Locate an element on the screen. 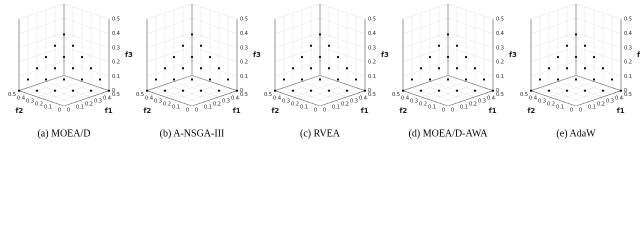  caption: (b) A-NSGA-III is located at coordinates (192, 133).